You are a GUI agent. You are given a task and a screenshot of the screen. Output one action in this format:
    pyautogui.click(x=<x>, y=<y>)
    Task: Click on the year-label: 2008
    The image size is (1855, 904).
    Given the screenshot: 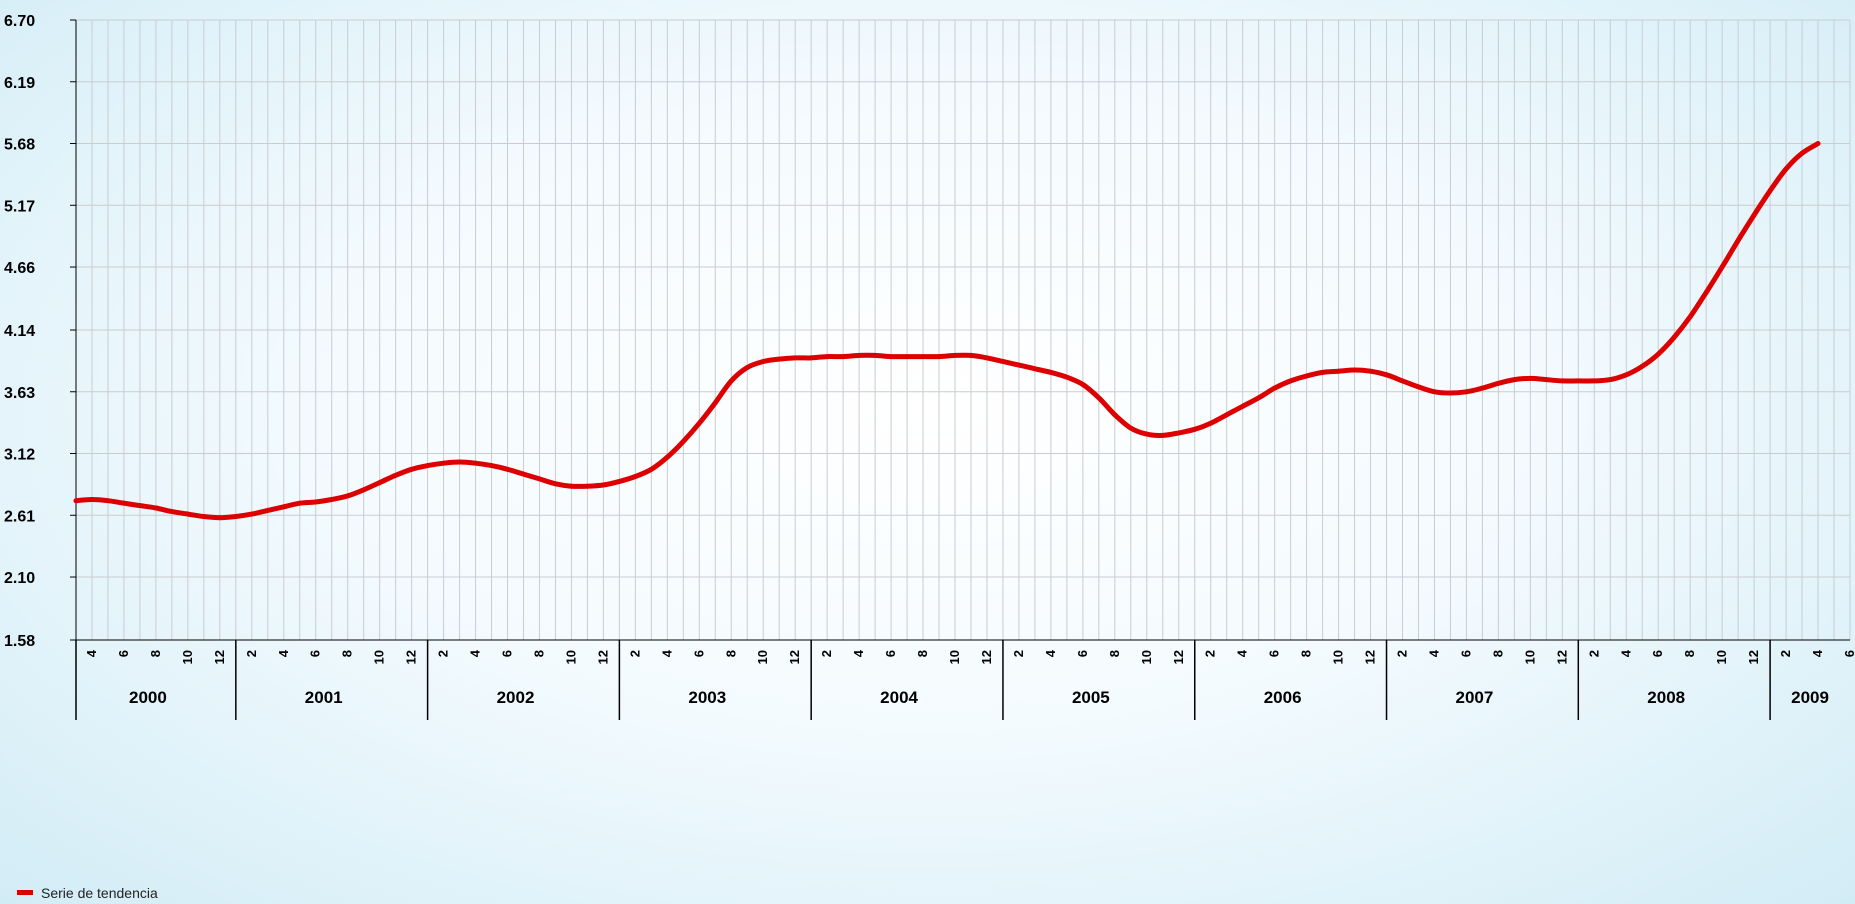 What is the action you would take?
    pyautogui.click(x=1666, y=697)
    